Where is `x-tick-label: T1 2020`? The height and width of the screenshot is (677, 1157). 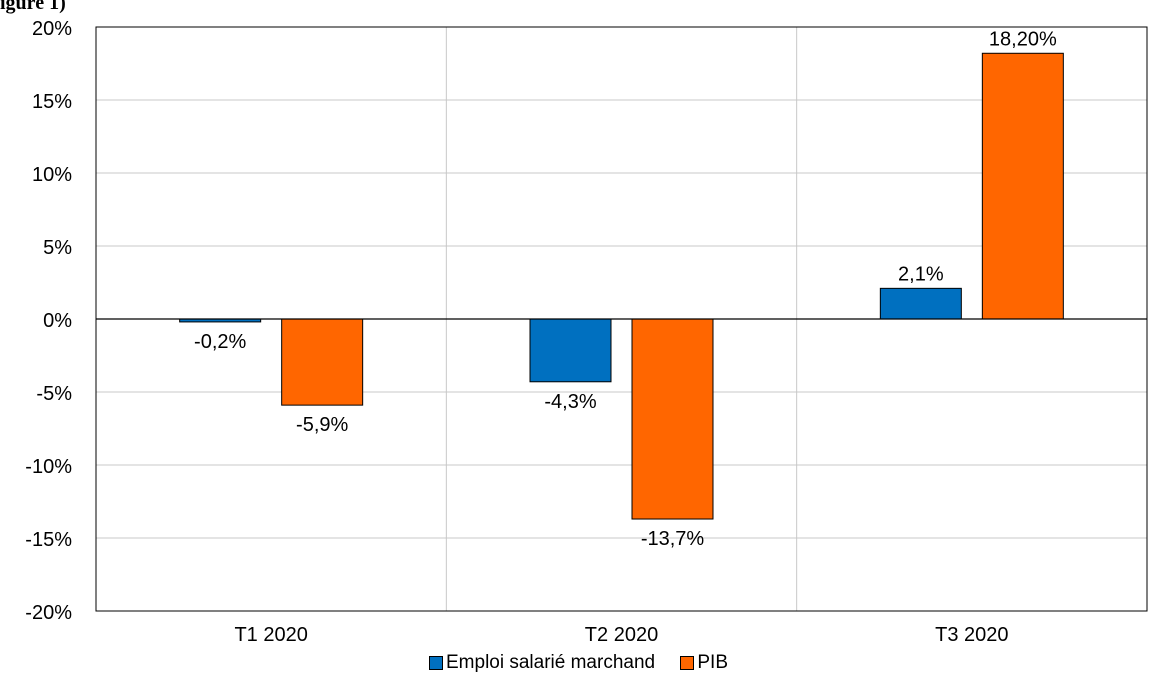
x-tick-label: T1 2020 is located at coordinates (270, 635).